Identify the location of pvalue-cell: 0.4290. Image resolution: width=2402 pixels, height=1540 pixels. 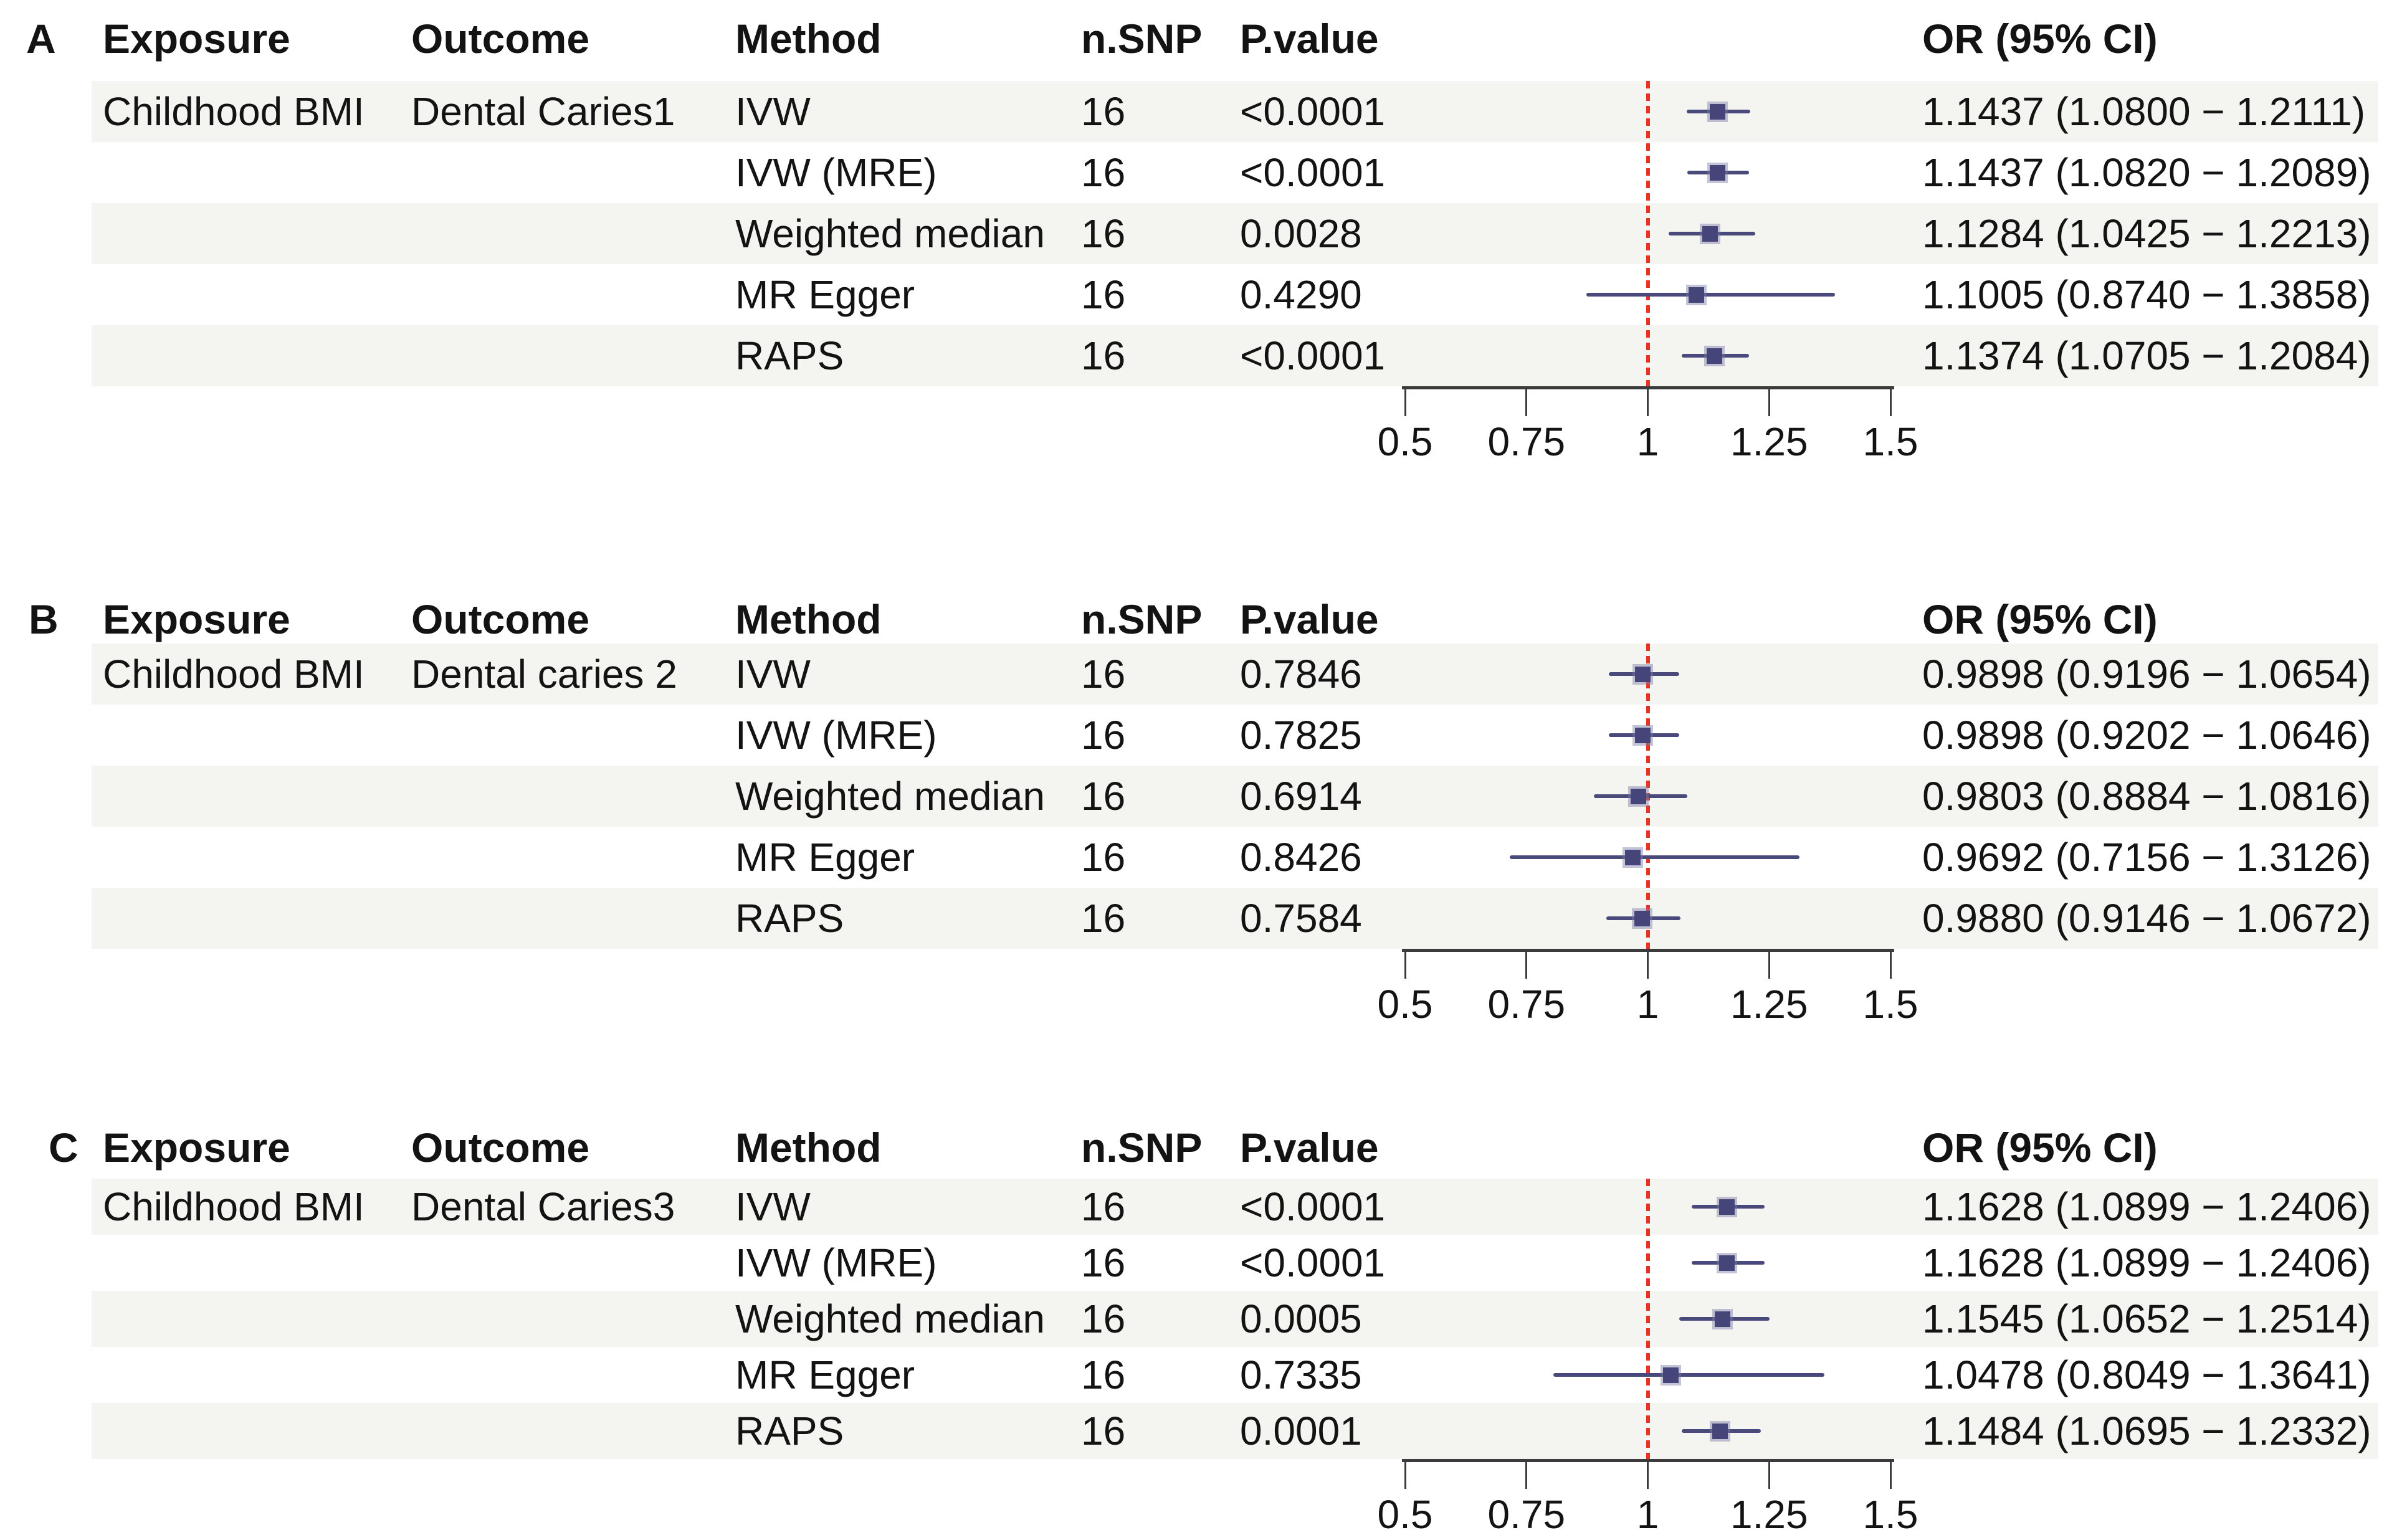
(1301, 294).